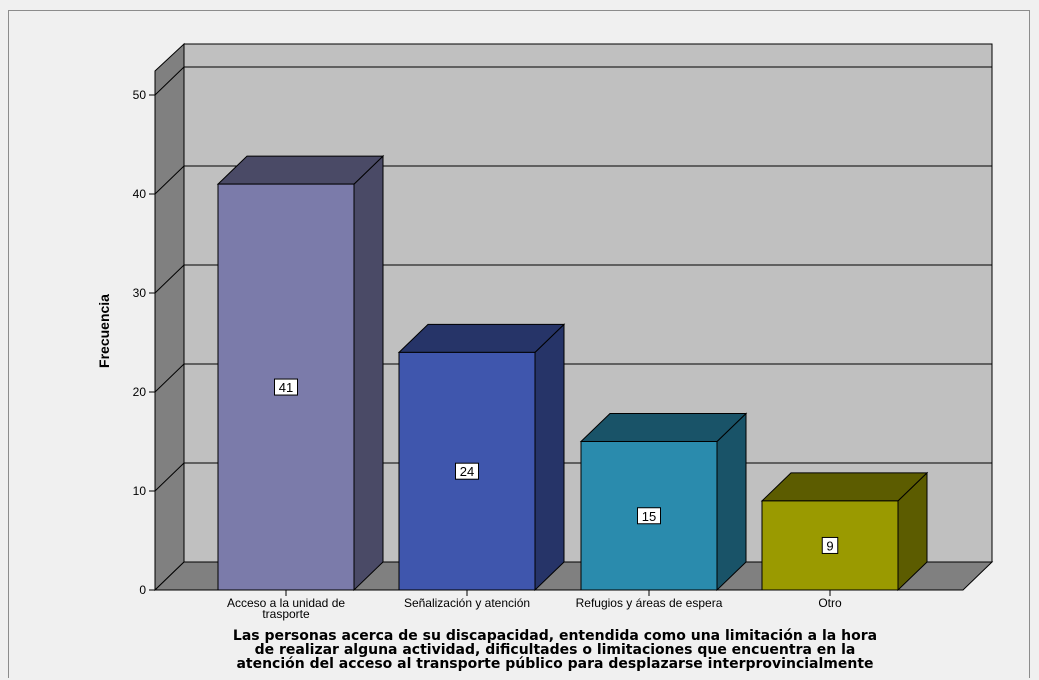 The image size is (1039, 680). Describe the element at coordinates (286, 614) in the screenshot. I see `x-tick-label: trasporte` at that location.